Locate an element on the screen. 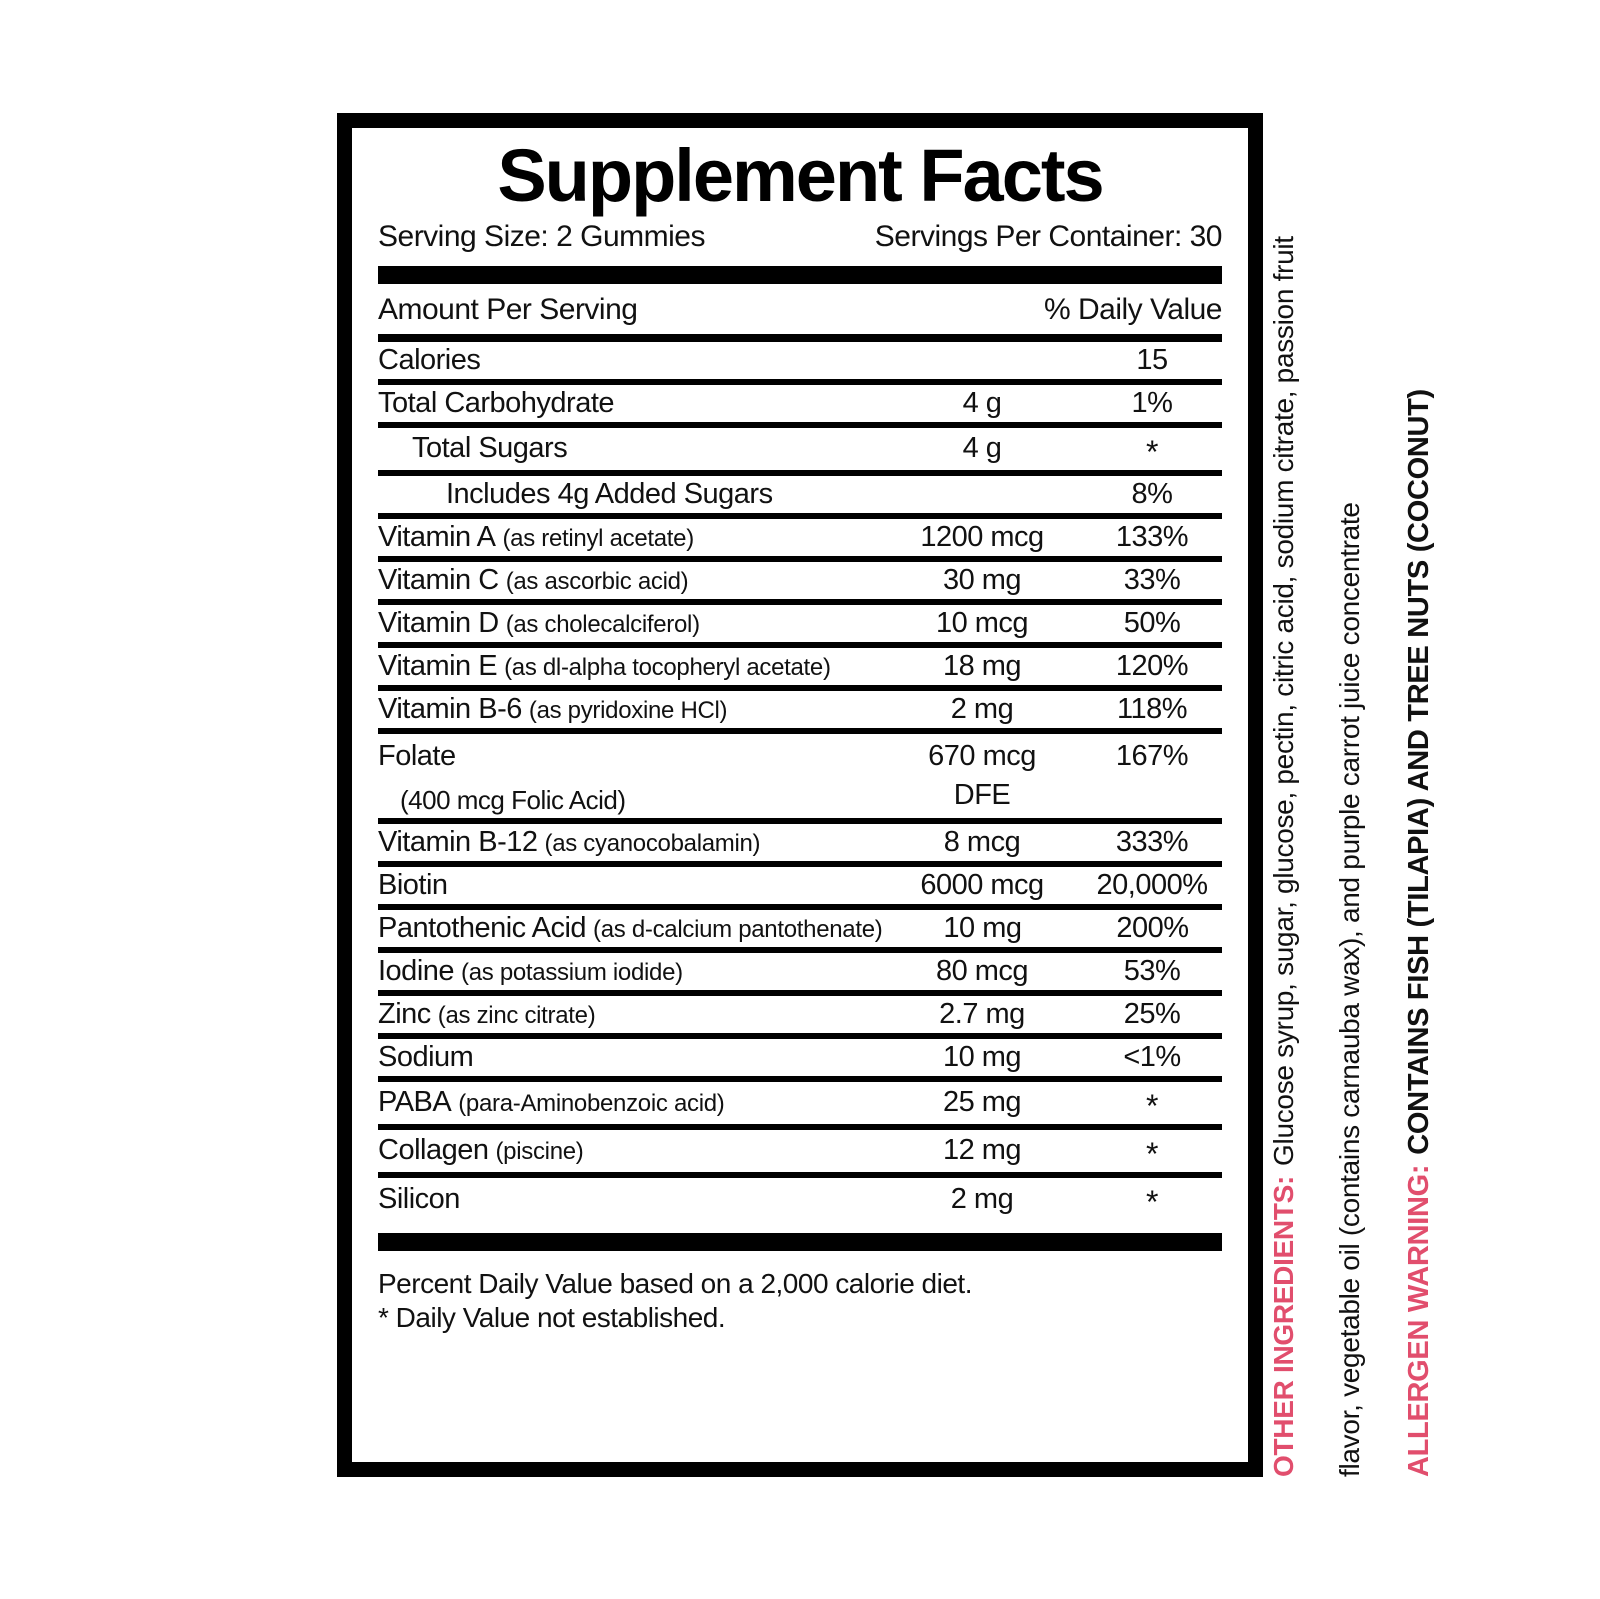 Image resolution: width=1600 pixels, height=1599 pixels. row-name-cell: Zinc (as zinc citrate) is located at coordinates (630, 1014).